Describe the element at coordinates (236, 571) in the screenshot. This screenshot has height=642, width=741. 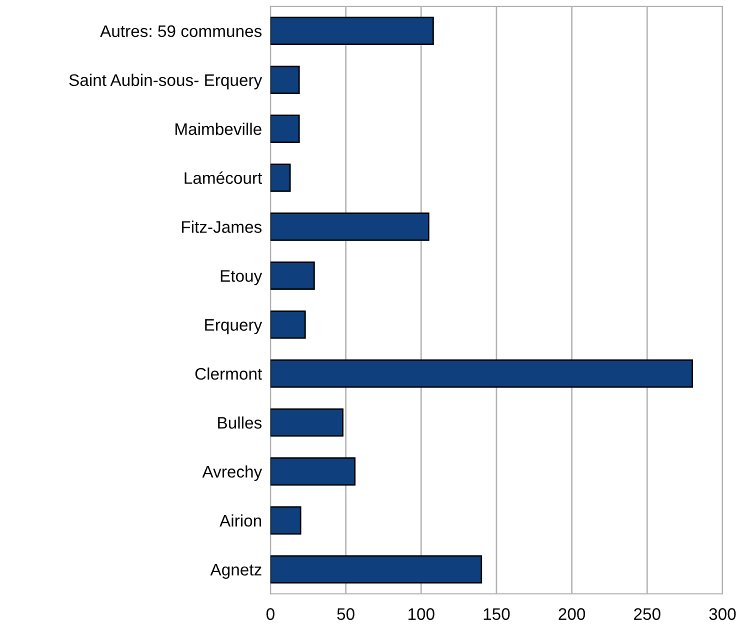
I see `y-tick-label: Agnetz` at that location.